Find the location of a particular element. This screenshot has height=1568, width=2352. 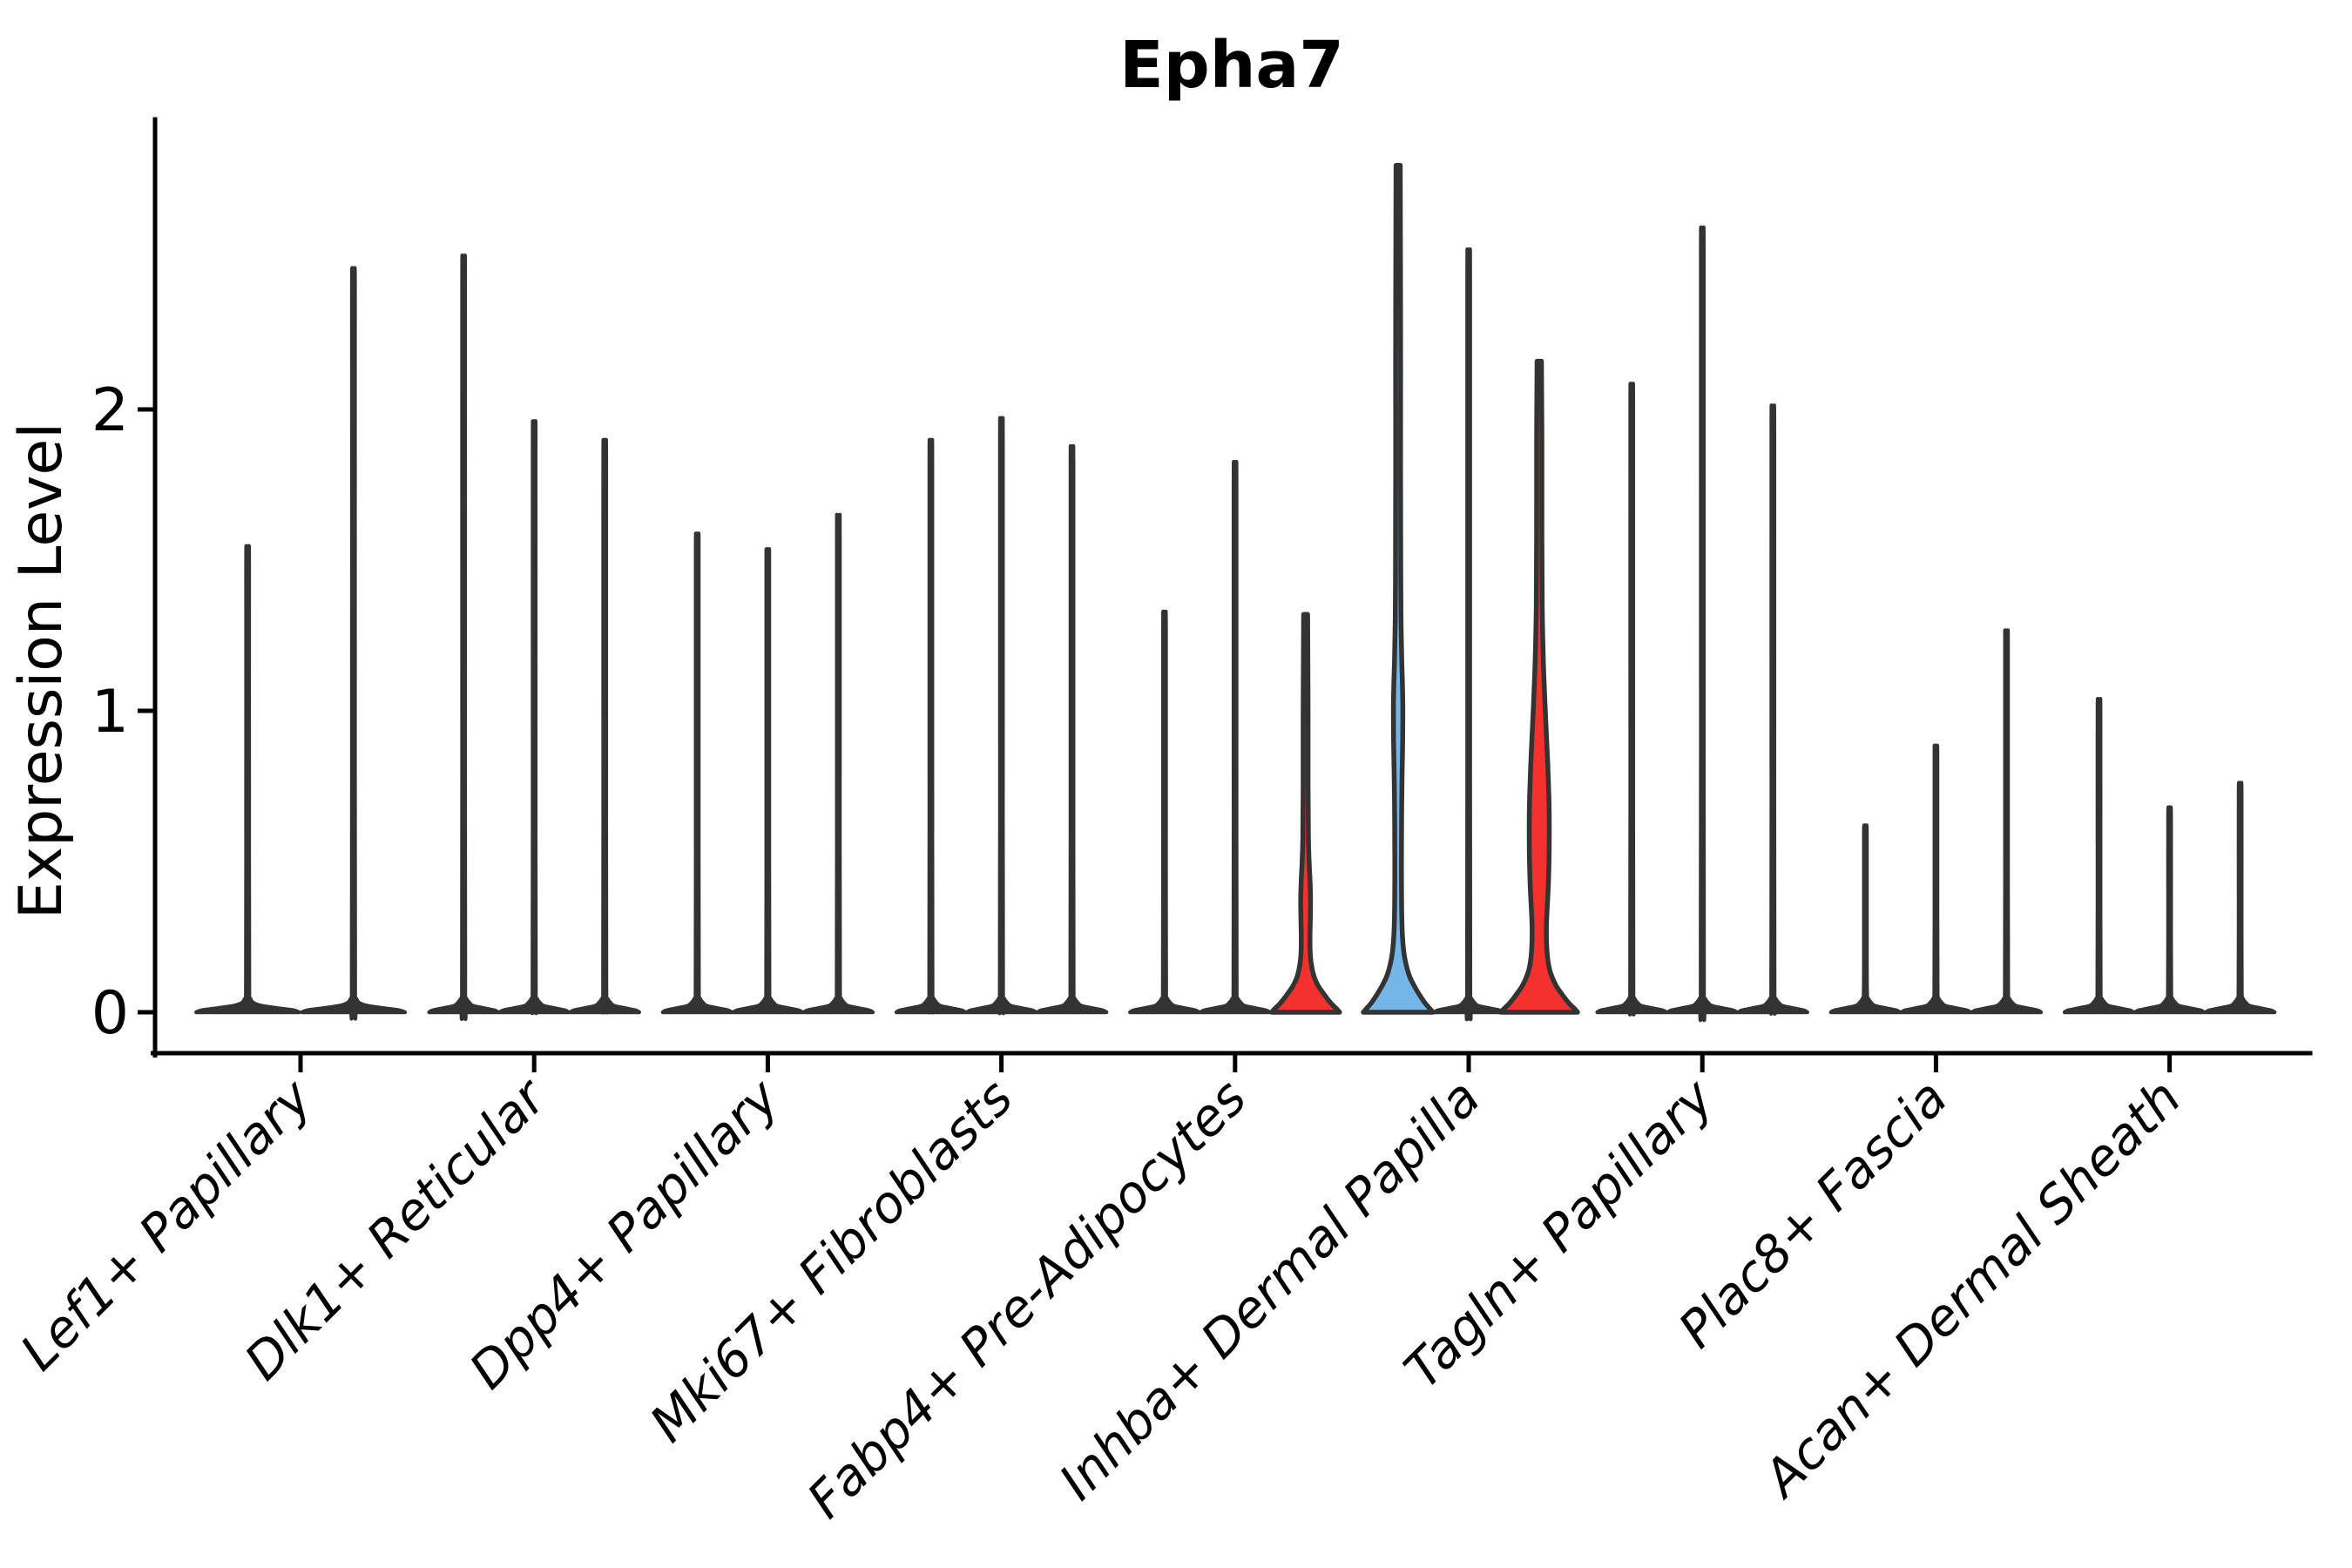

x-tick-label-9: Acan+ Dermal Sheath is located at coordinates (1972, 1290).